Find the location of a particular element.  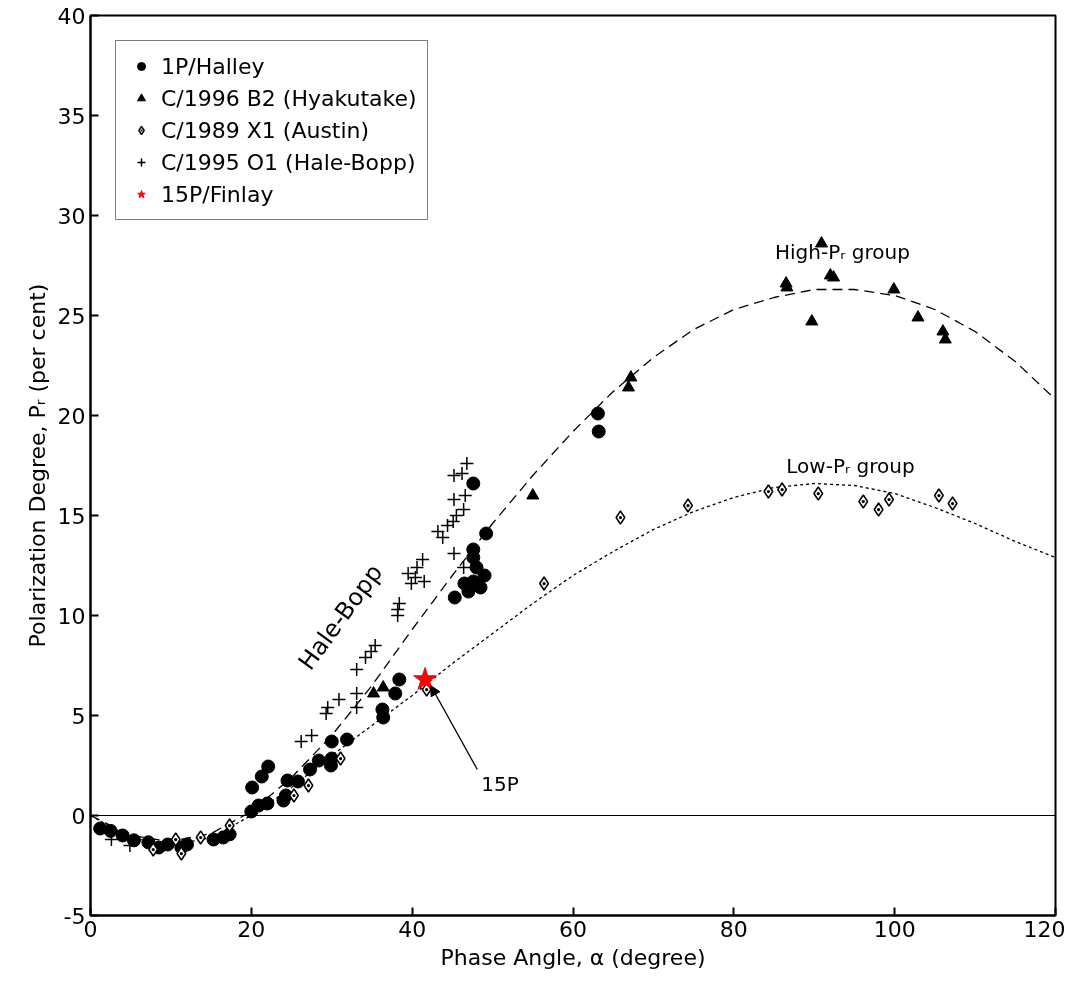

y-tick-label: 30 is located at coordinates (71, 216).